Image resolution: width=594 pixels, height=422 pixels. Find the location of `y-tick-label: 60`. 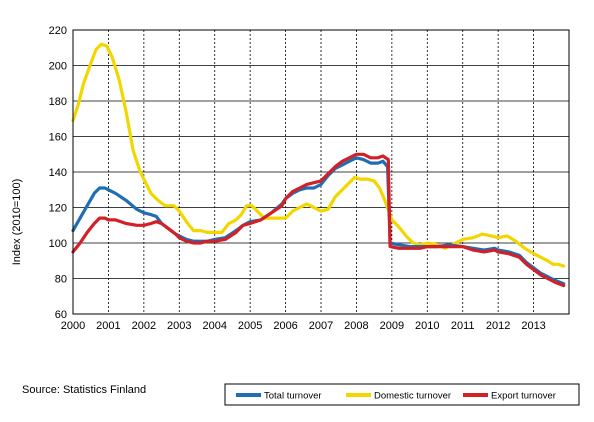

y-tick-label: 60 is located at coordinates (61, 315).